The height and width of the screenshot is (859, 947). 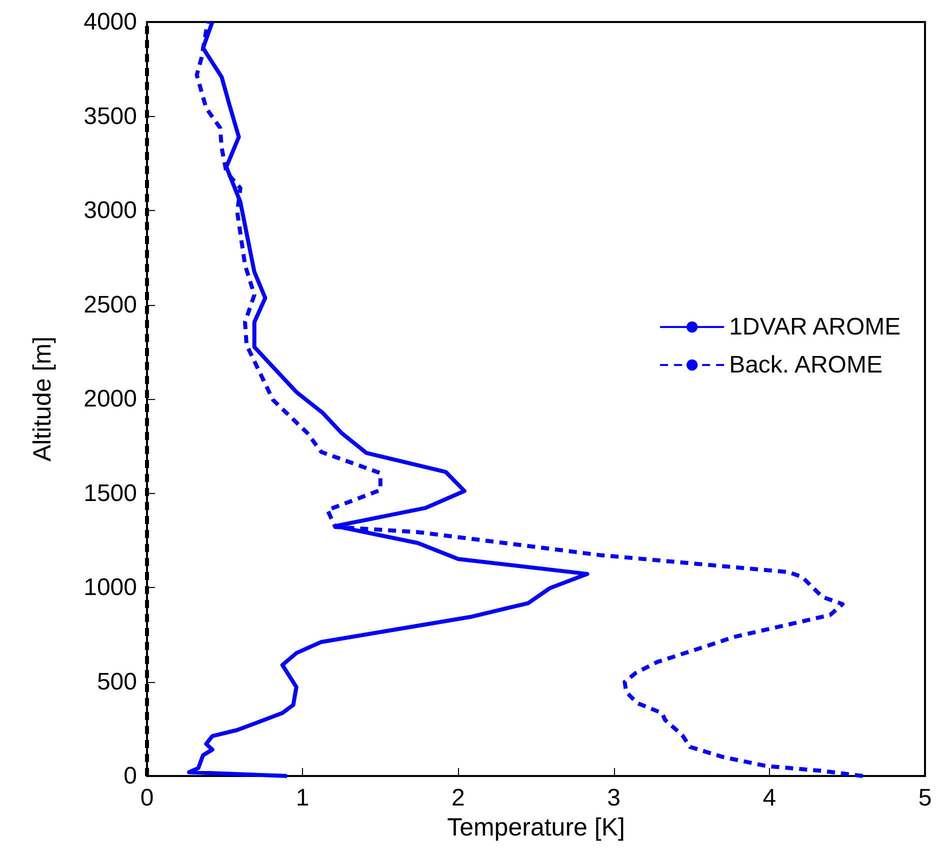 What do you see at coordinates (613, 798) in the screenshot?
I see `x-tick-label: 3` at bounding box center [613, 798].